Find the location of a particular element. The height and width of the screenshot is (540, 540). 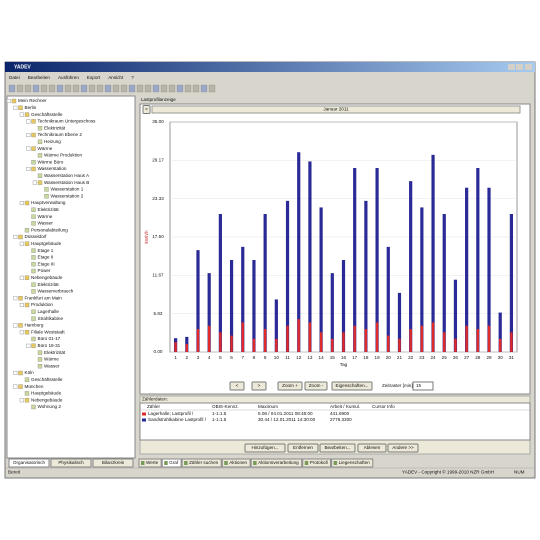

close is located at coordinates (528, 67).